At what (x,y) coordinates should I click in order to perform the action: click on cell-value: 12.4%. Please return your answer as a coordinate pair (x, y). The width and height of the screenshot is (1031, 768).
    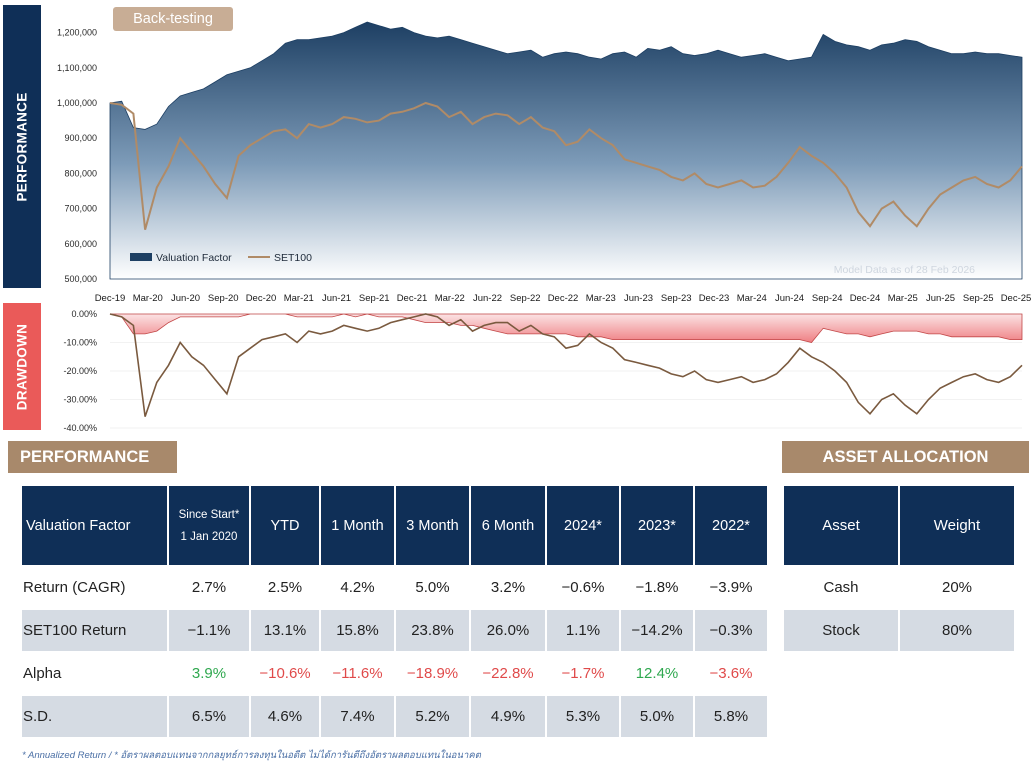
    Looking at the image, I should click on (657, 673).